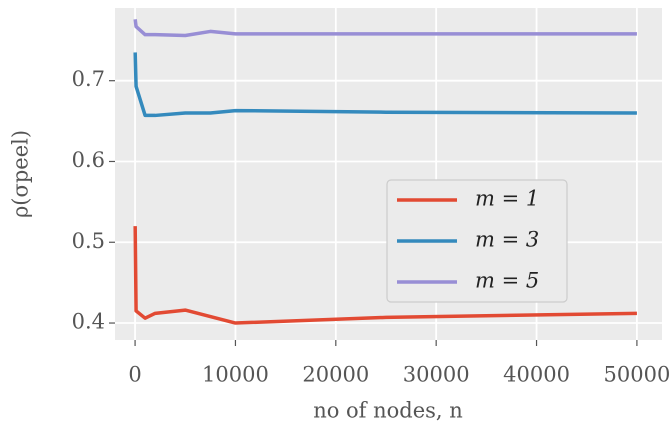  I want to click on legend-box, so click(477, 241).